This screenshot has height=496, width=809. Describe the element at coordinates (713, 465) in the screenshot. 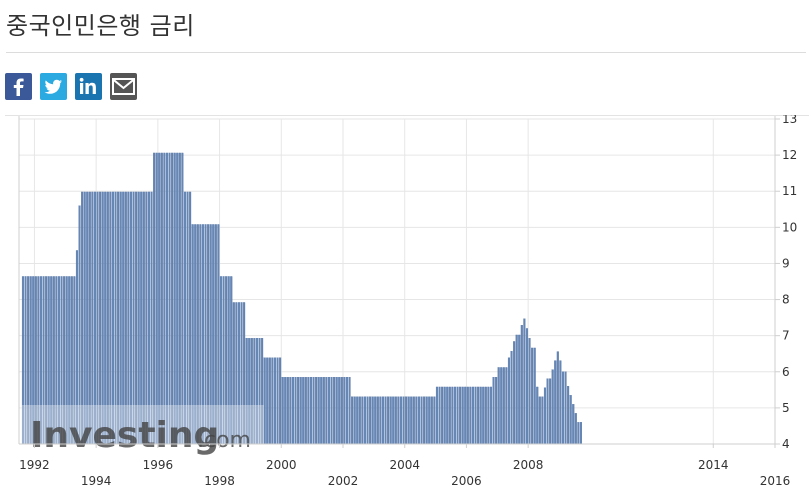

I see `x-tick-label: 2014` at that location.